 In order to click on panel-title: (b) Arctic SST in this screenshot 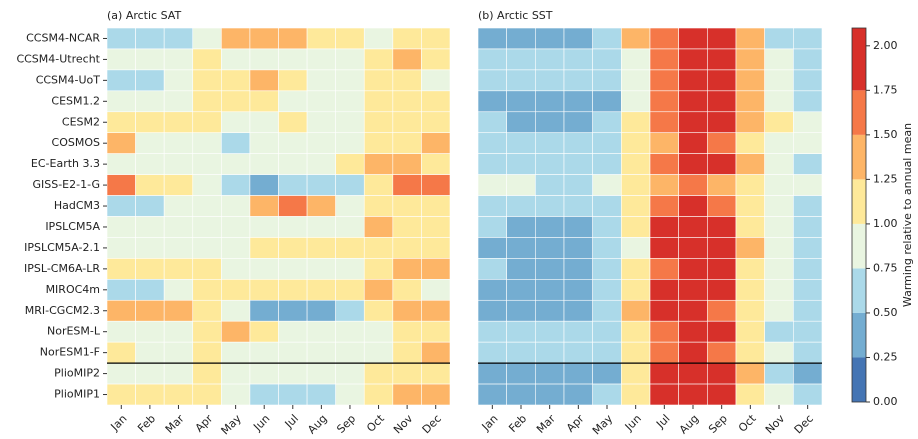, I will do `click(515, 15)`.